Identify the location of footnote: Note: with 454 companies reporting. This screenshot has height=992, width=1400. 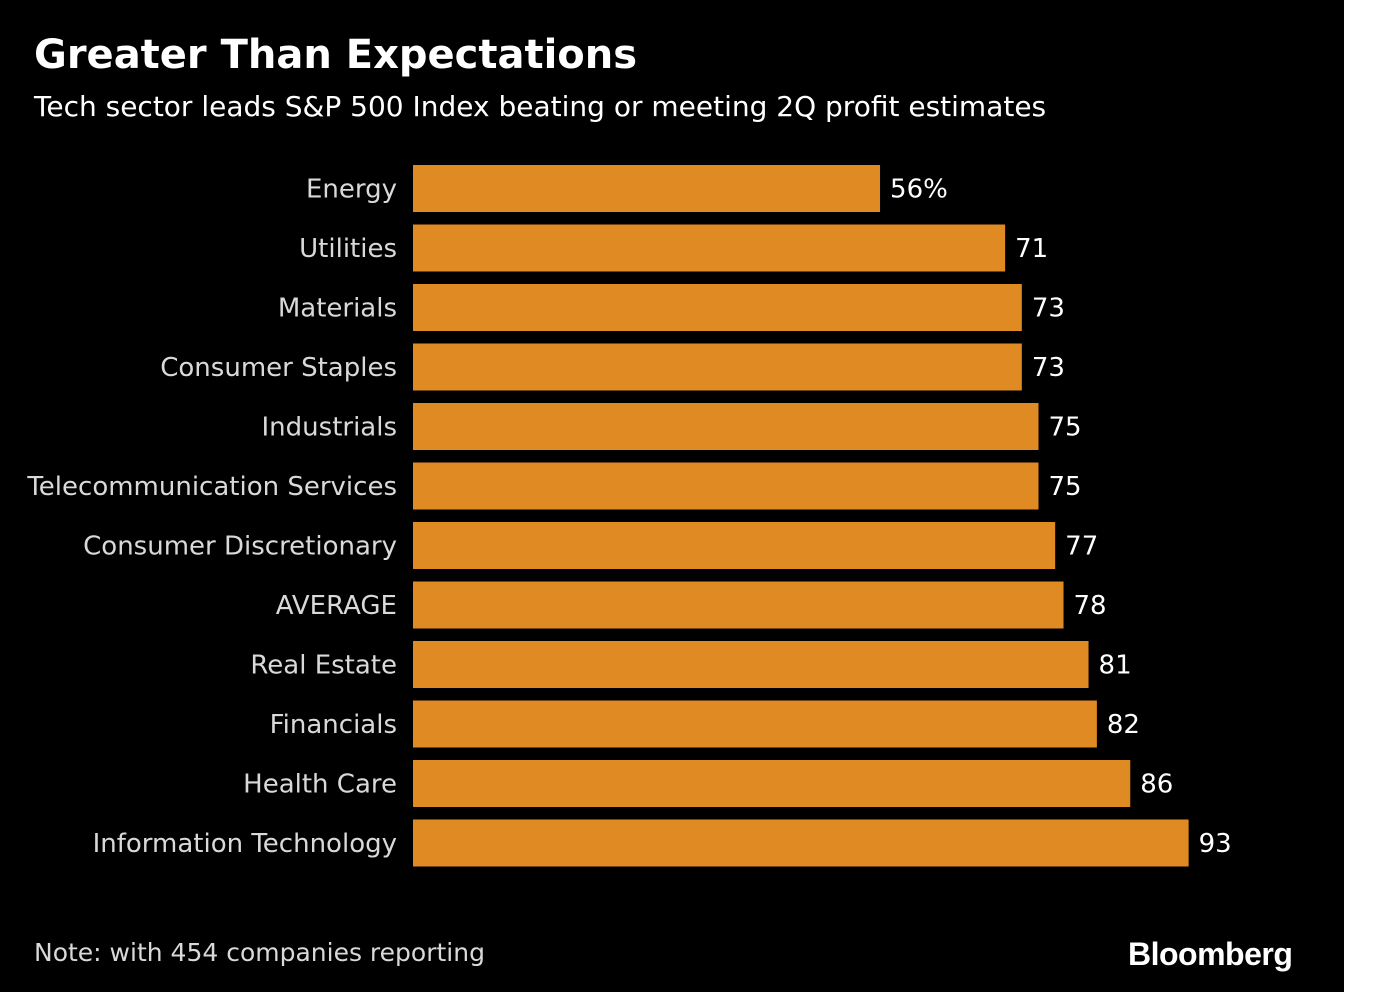
(259, 952).